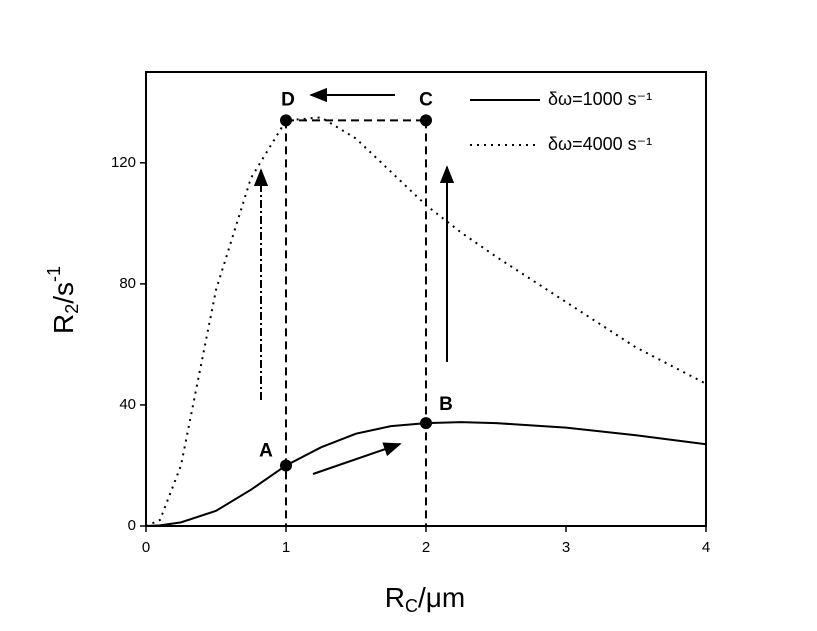 The width and height of the screenshot is (817, 631). I want to click on y-tick-label: 0, so click(132, 525).